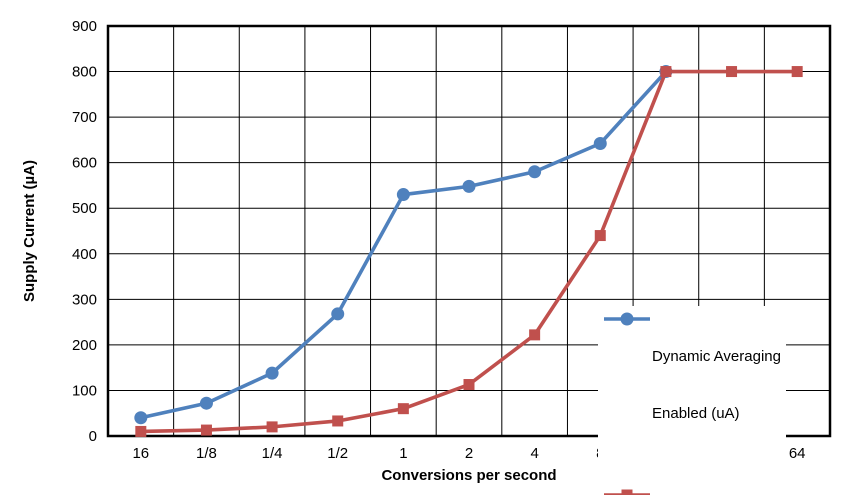 This screenshot has height=495, width=855. What do you see at coordinates (140, 453) in the screenshot?
I see `x-tick-label: 16` at bounding box center [140, 453].